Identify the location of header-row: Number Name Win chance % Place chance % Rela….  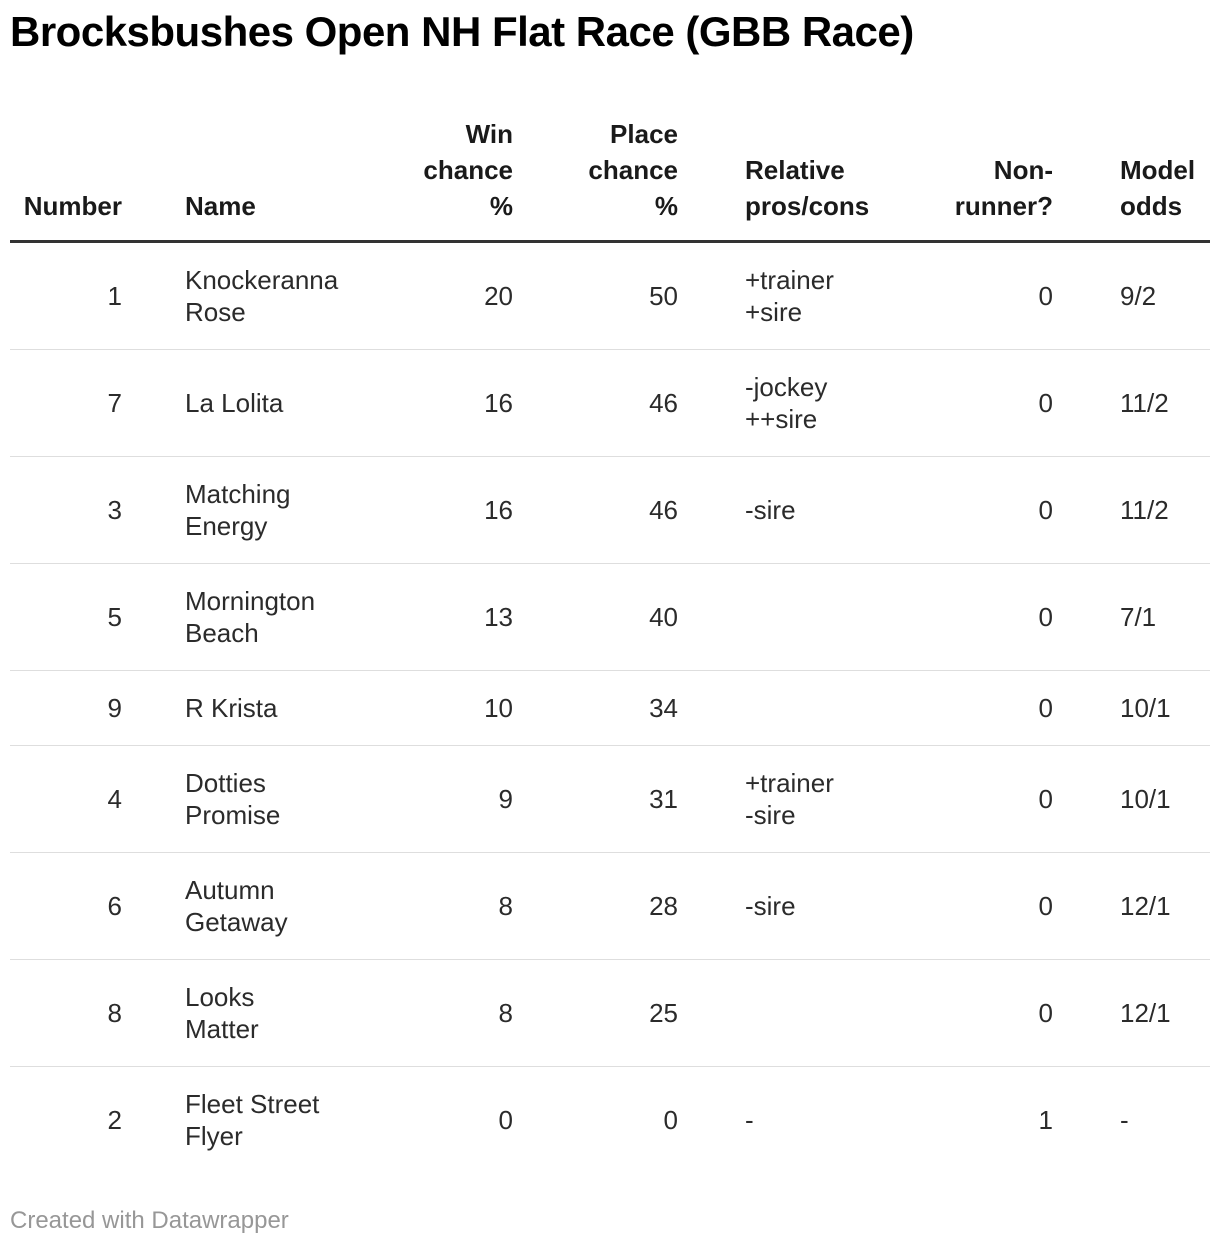
(610, 179).